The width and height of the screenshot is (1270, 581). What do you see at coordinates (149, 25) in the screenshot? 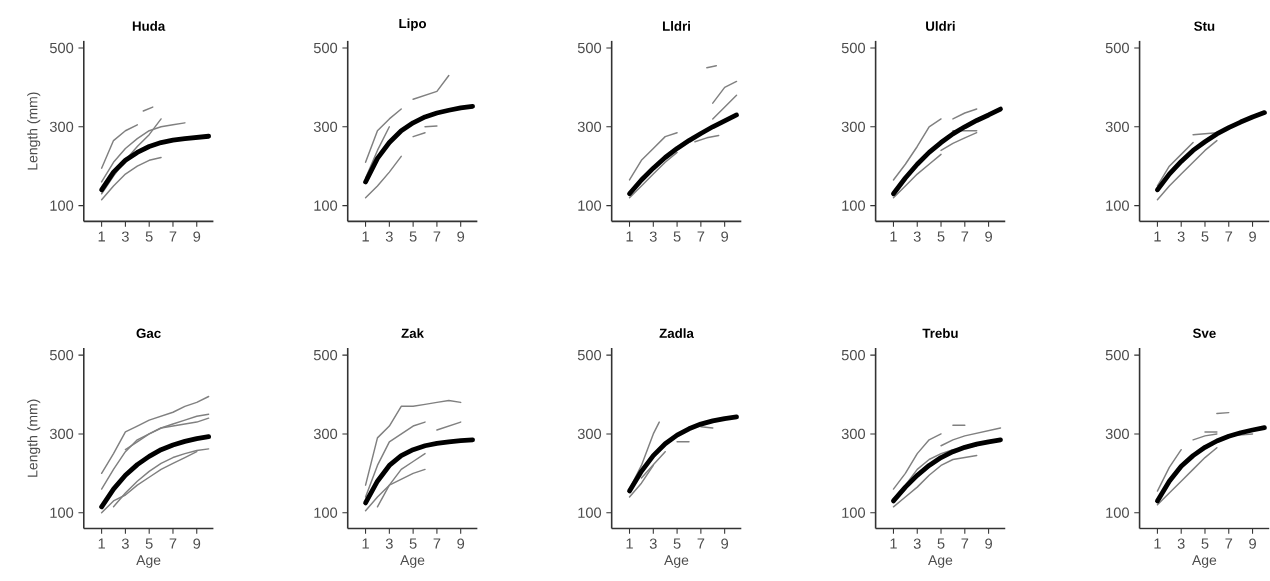
I see `chart-title: Huda` at bounding box center [149, 25].